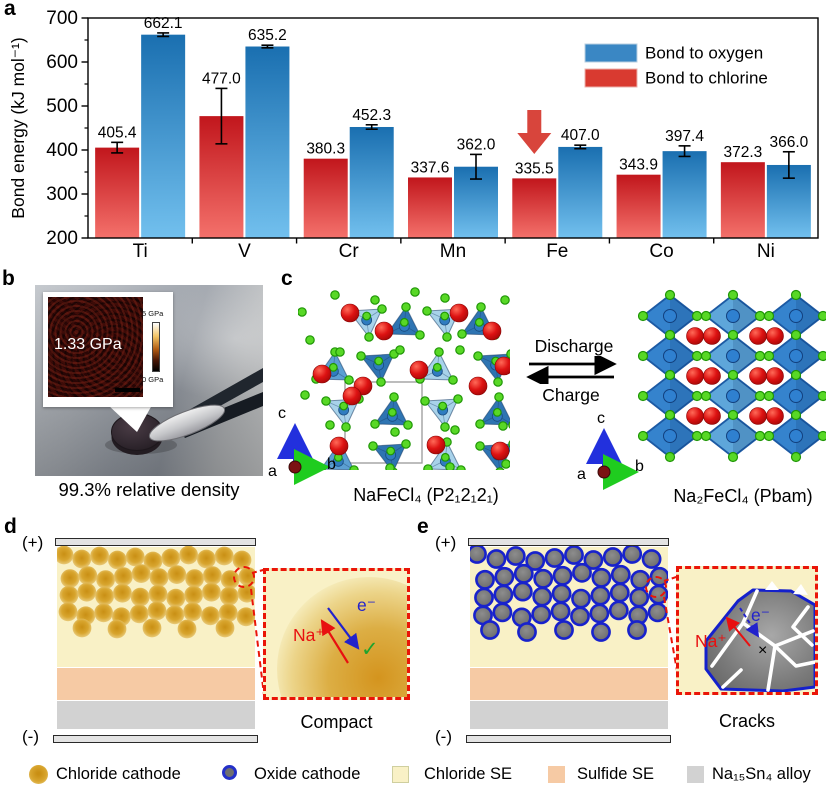  Describe the element at coordinates (33, 542) in the screenshot. I see `positive-terminal-d: (+)` at that location.